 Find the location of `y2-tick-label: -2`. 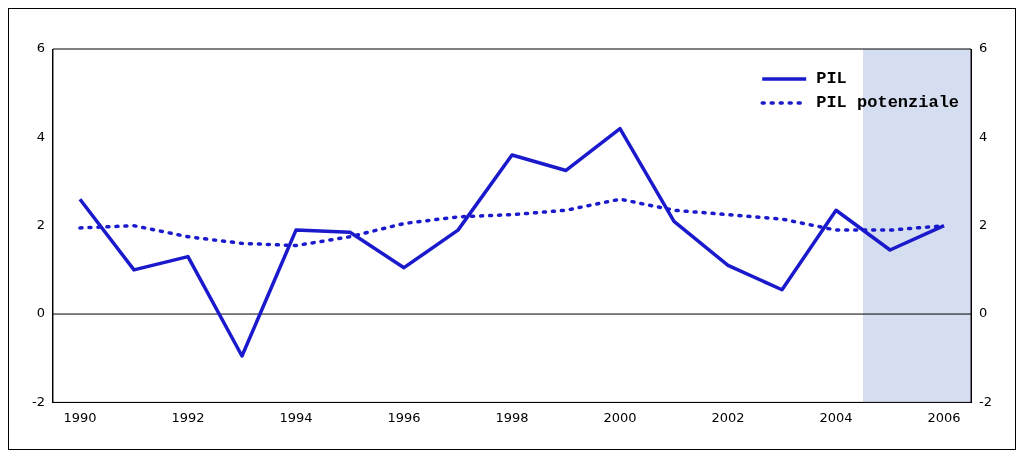

y2-tick-label: -2 is located at coordinates (986, 401).